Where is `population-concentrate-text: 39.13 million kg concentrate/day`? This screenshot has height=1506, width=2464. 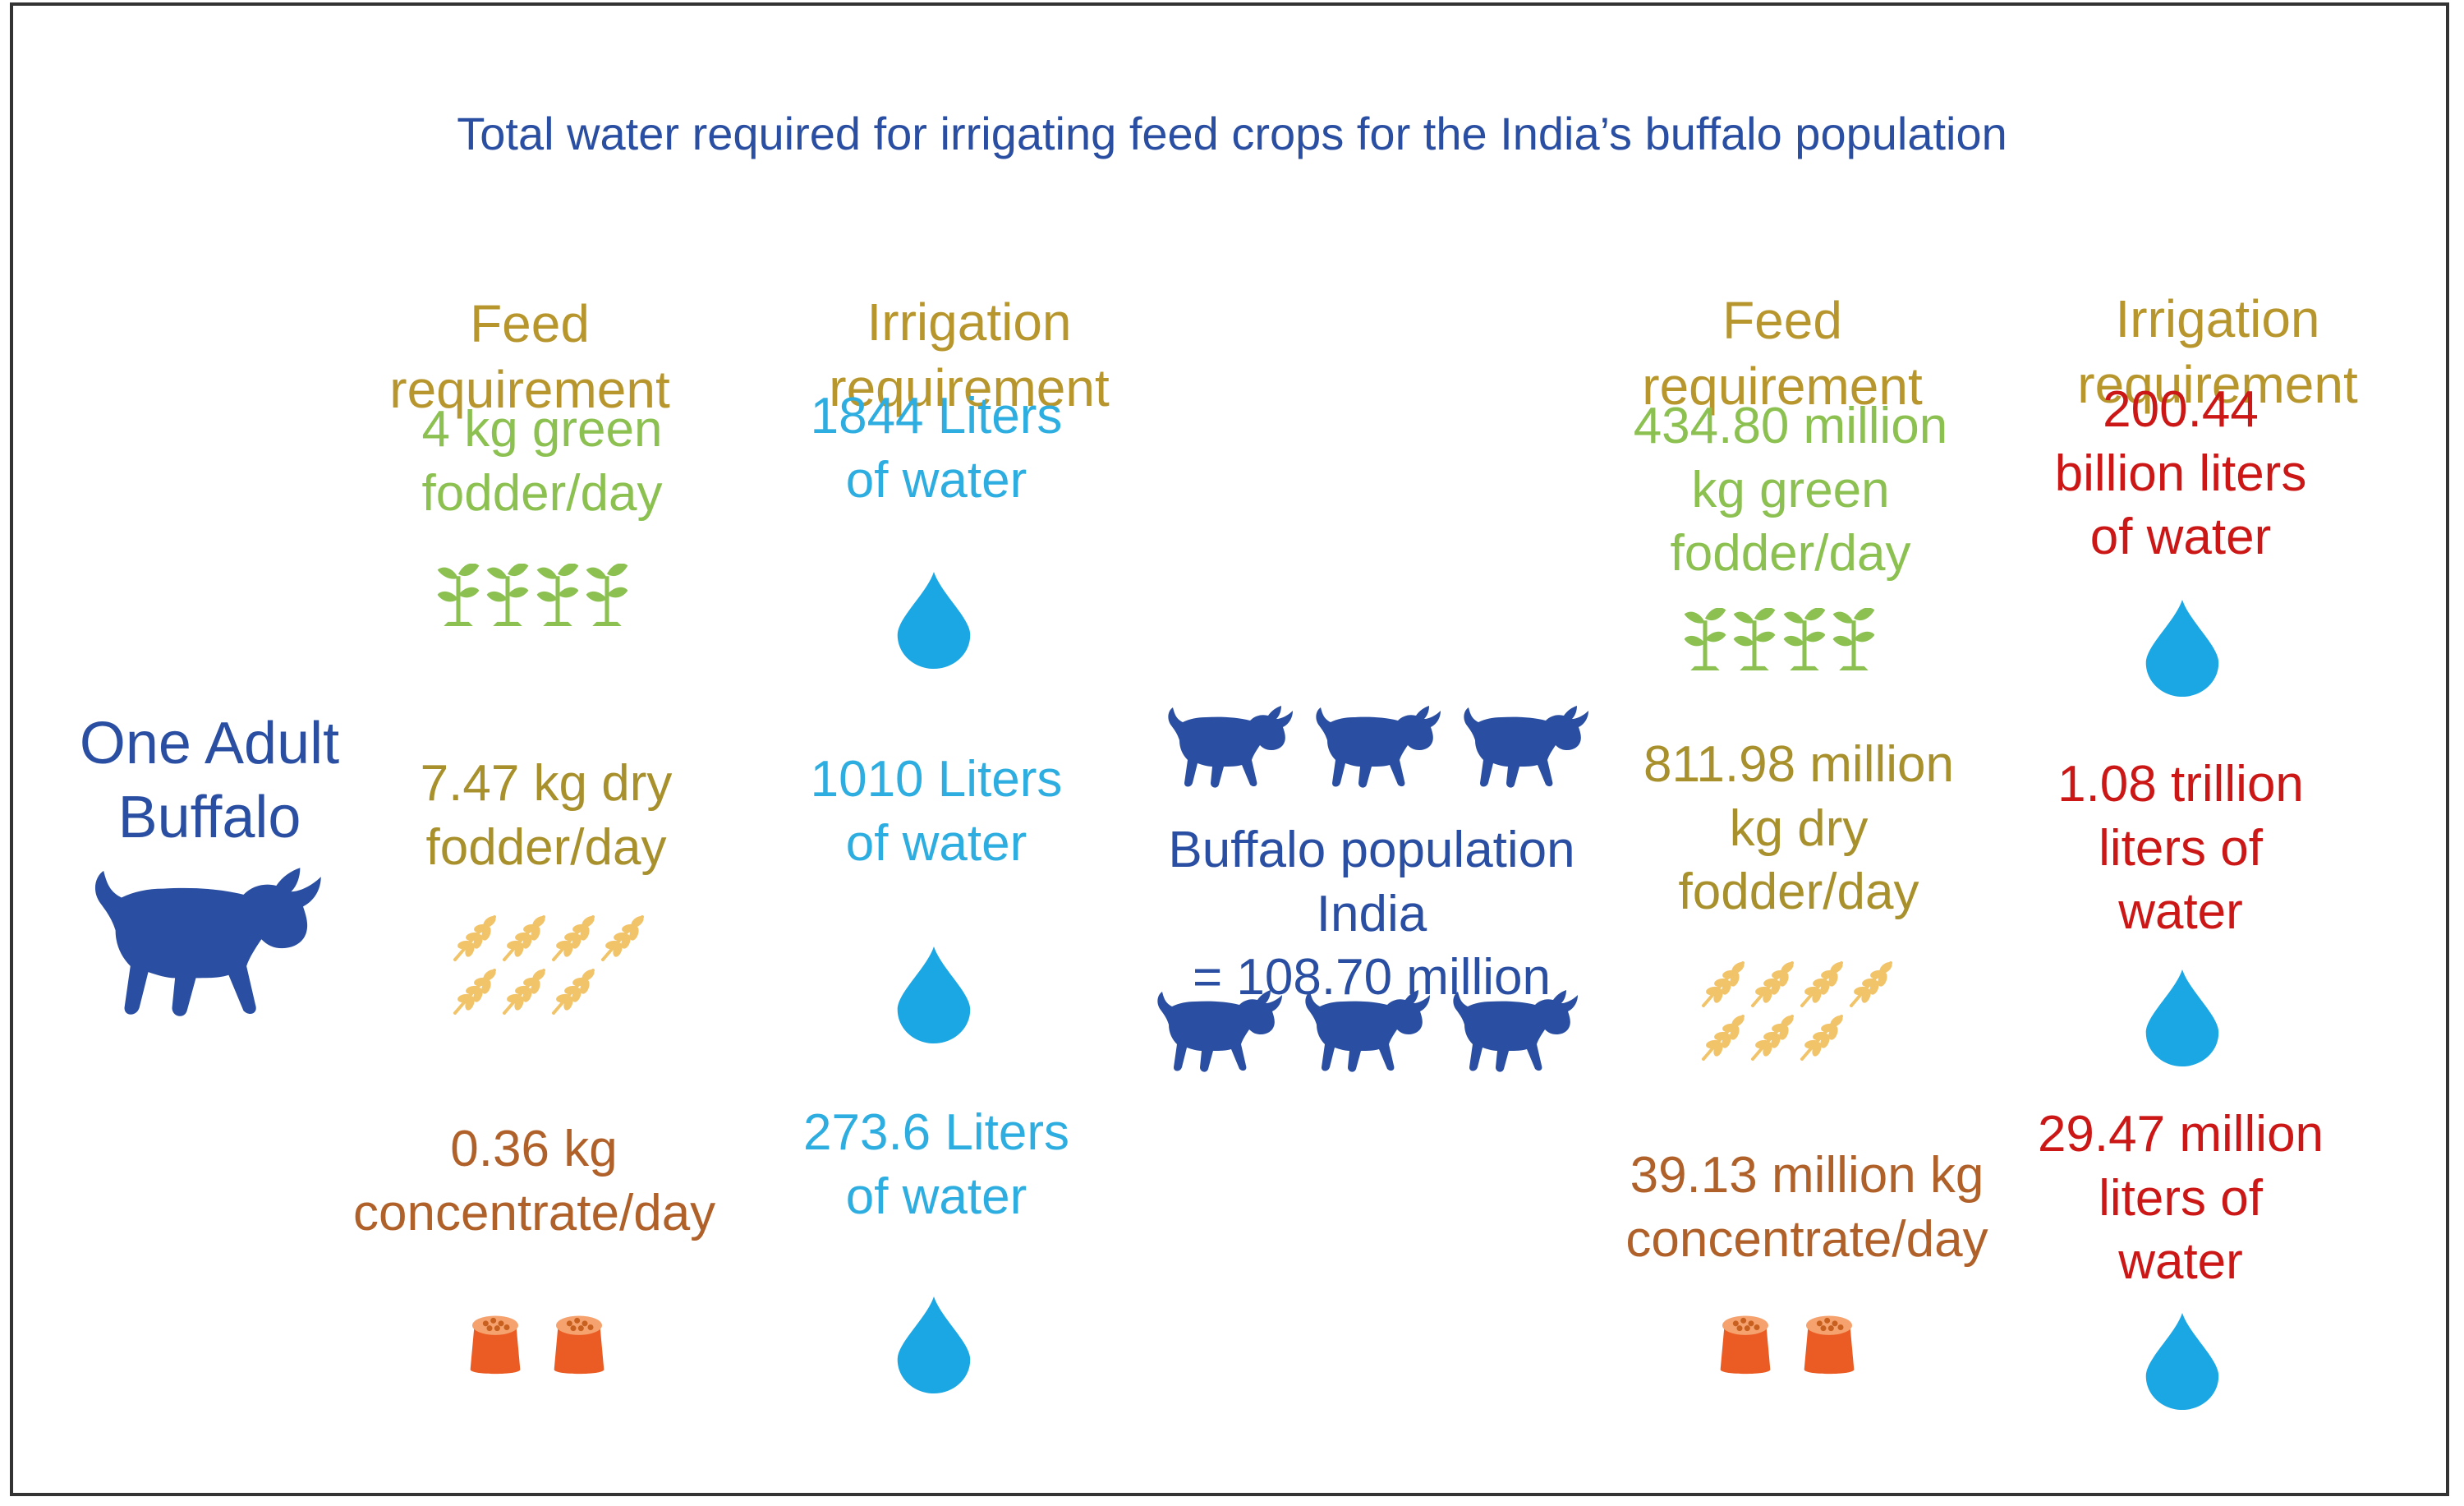
population-concentrate-text: 39.13 million kg concentrate/day is located at coordinates (1806, 1207).